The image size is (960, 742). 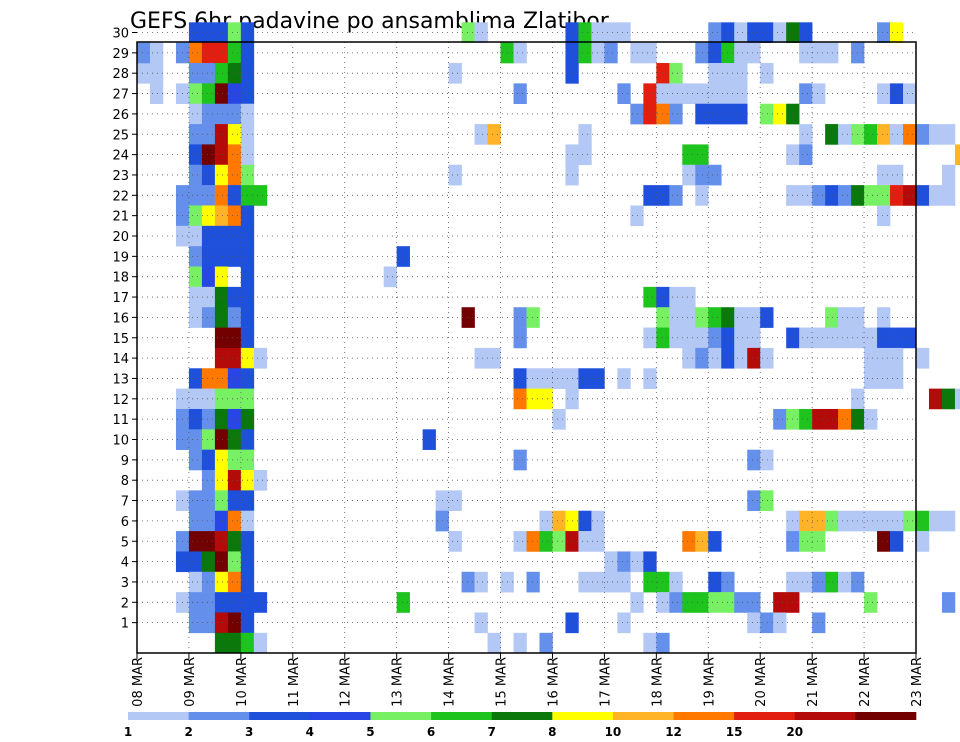 I want to click on y-tick-label: 19, so click(x=120, y=257).